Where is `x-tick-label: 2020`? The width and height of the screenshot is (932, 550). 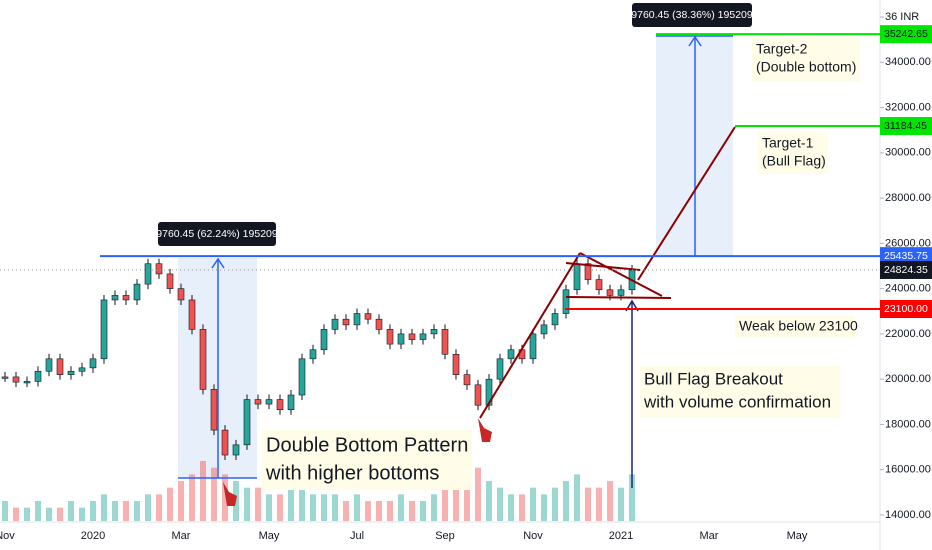 x-tick-label: 2020 is located at coordinates (93, 536).